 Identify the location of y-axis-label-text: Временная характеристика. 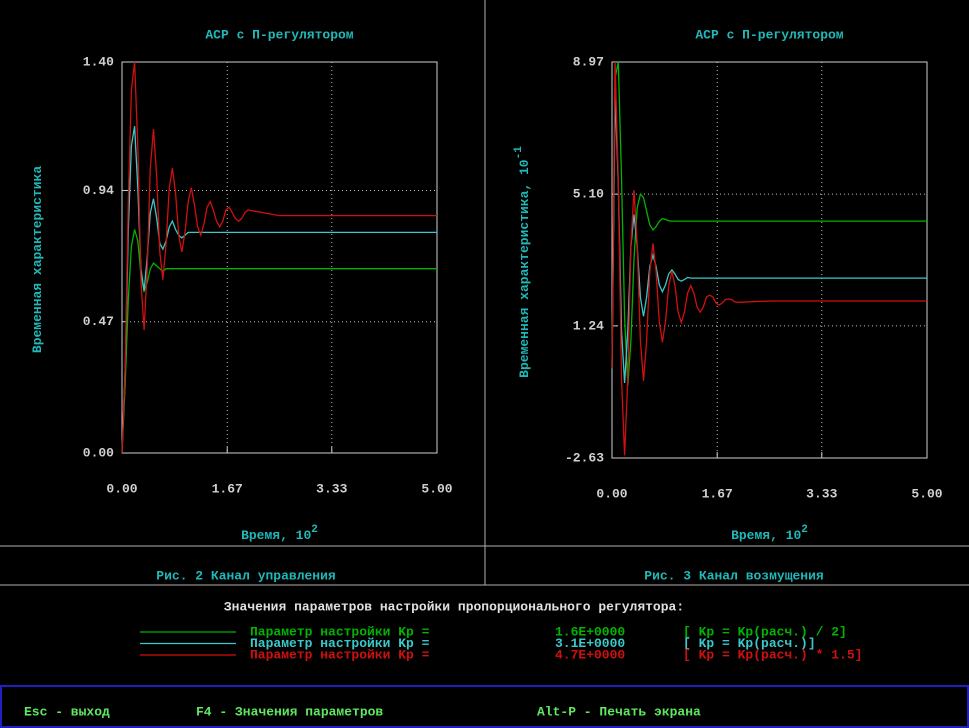
(37, 259).